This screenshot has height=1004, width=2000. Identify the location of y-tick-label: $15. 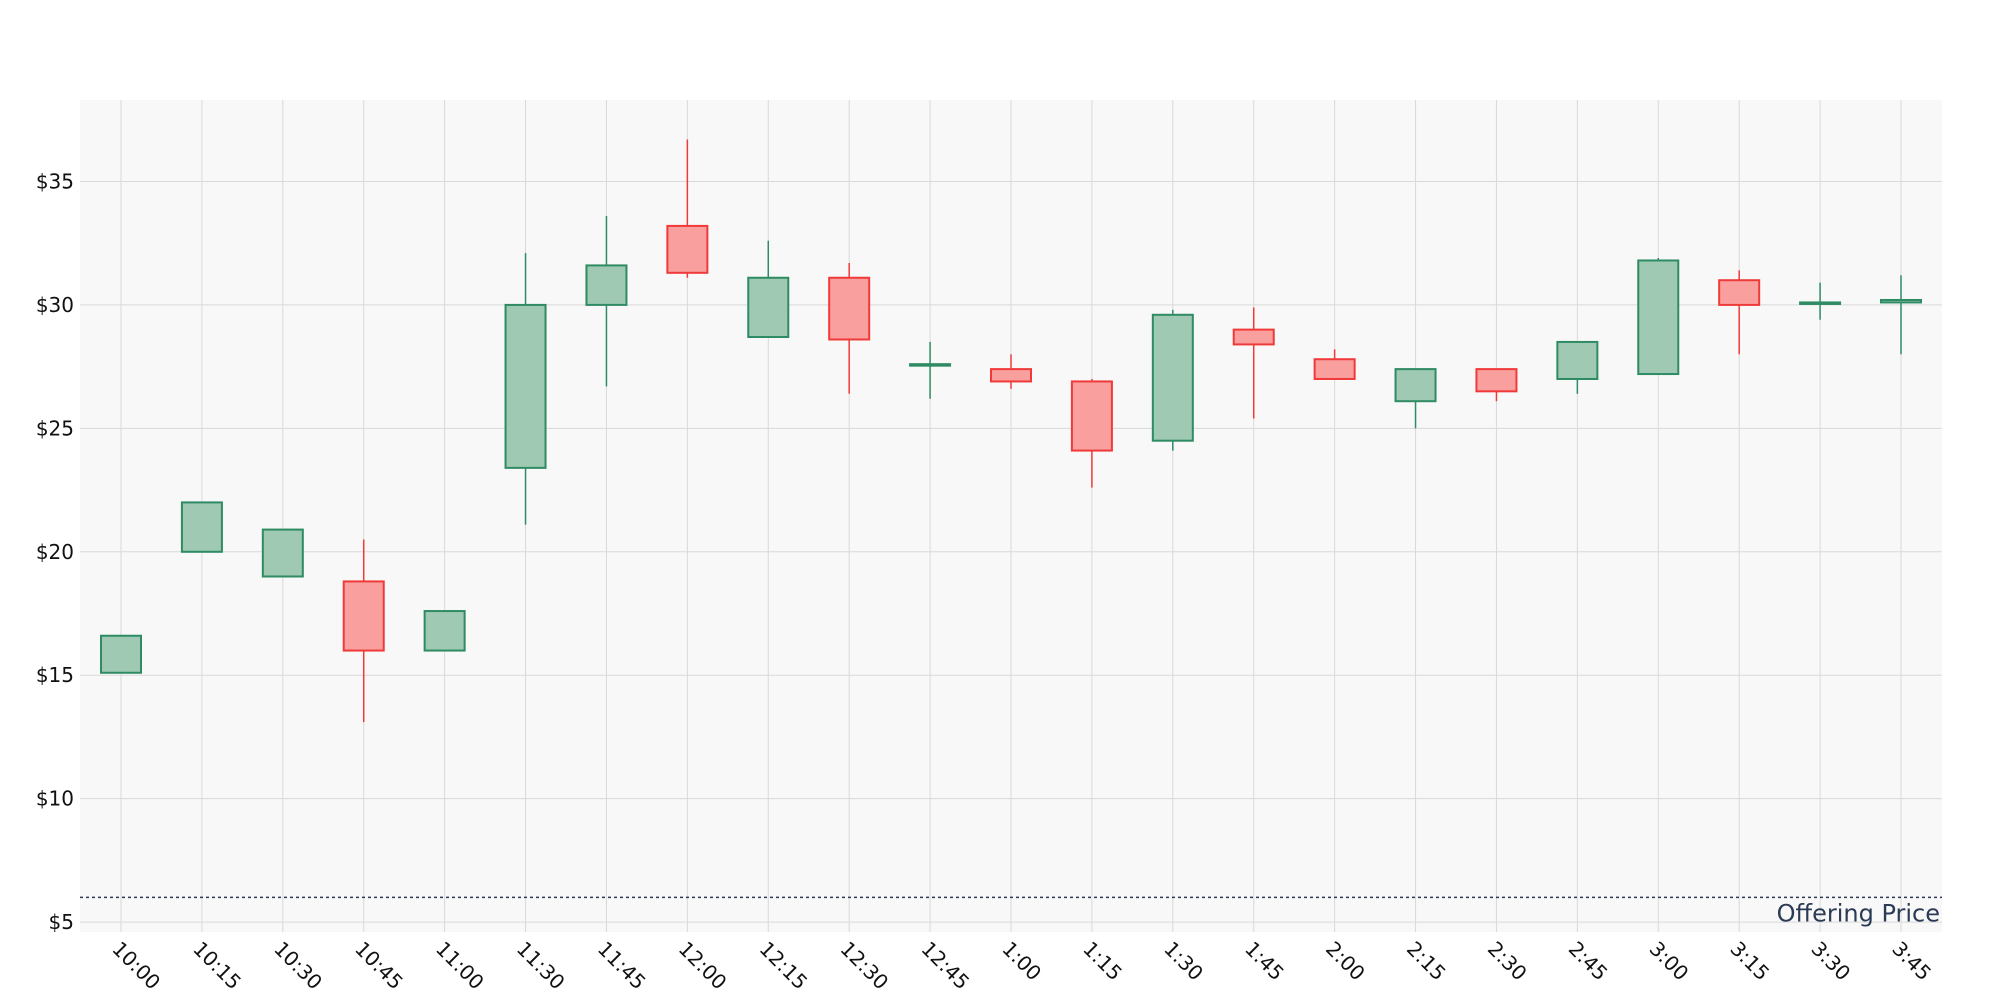
(55, 675).